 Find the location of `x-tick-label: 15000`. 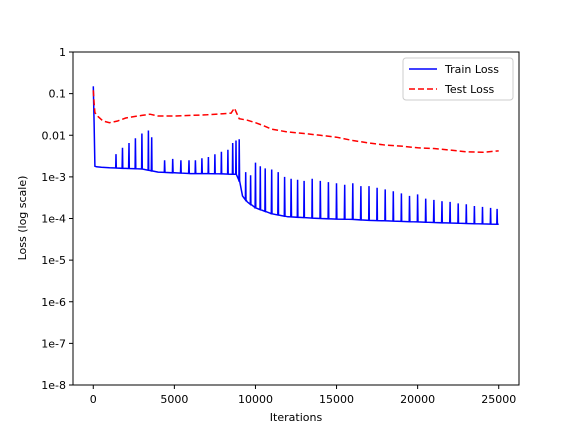

x-tick-label: 15000 is located at coordinates (336, 399).